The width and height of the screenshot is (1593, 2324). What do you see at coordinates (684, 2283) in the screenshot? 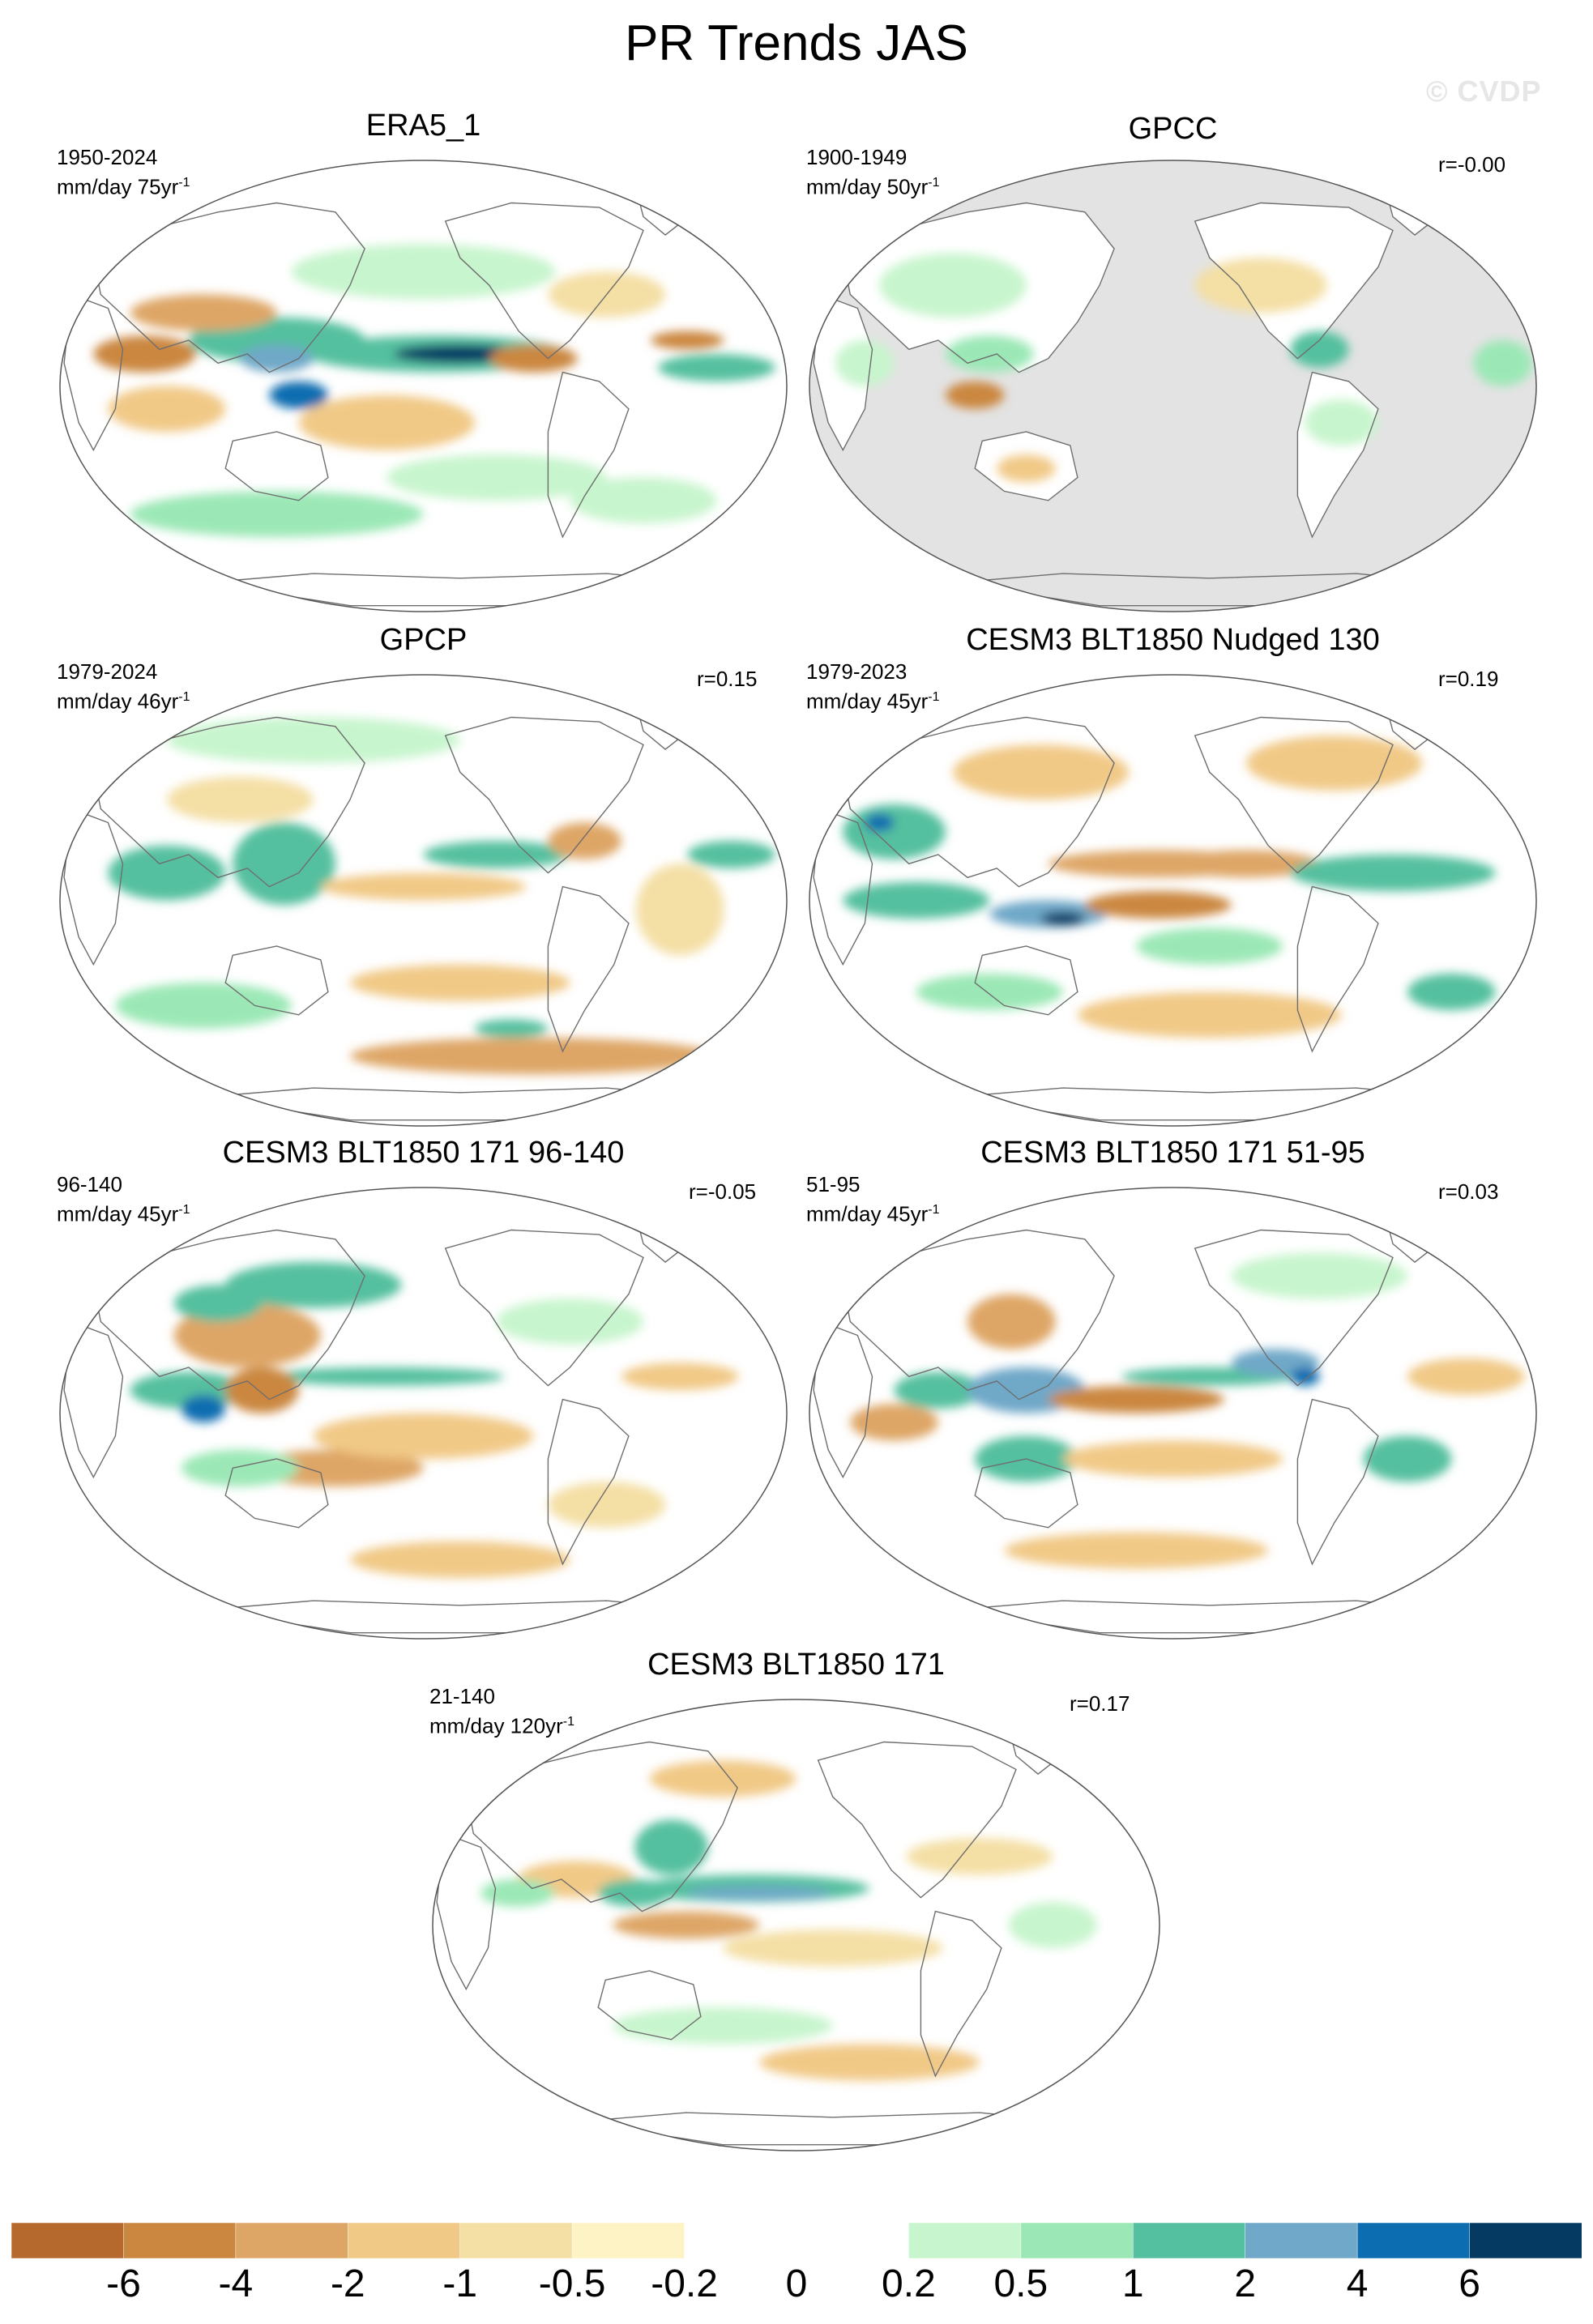
I see `colorbar-tick-label: -0.2` at bounding box center [684, 2283].